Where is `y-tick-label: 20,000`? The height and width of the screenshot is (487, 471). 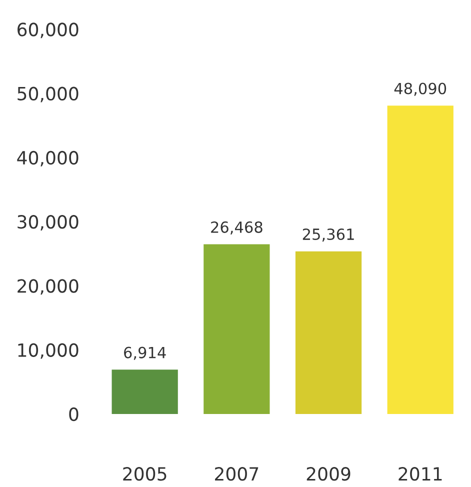 y-tick-label: 20,000 is located at coordinates (48, 287).